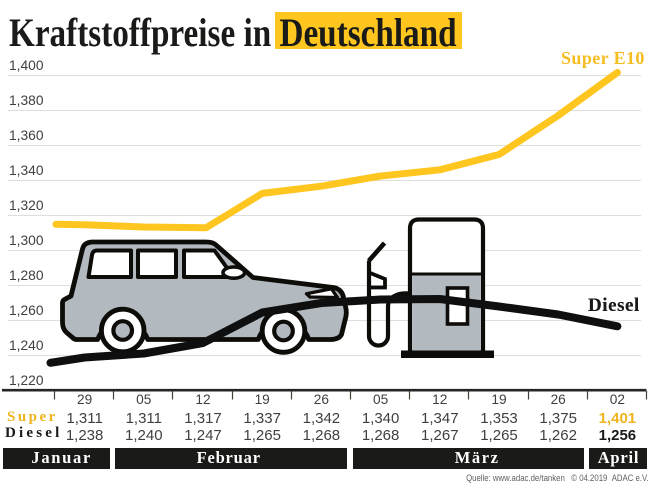  What do you see at coordinates (603, 58) in the screenshot?
I see `svg-text: Super E10` at bounding box center [603, 58].